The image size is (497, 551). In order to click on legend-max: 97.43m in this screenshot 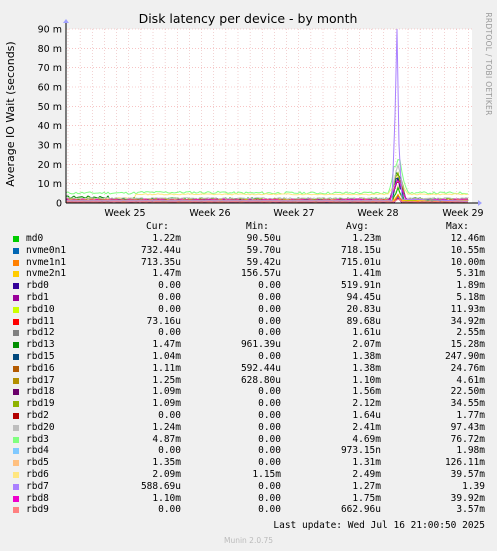, I will do `click(467, 427)`.